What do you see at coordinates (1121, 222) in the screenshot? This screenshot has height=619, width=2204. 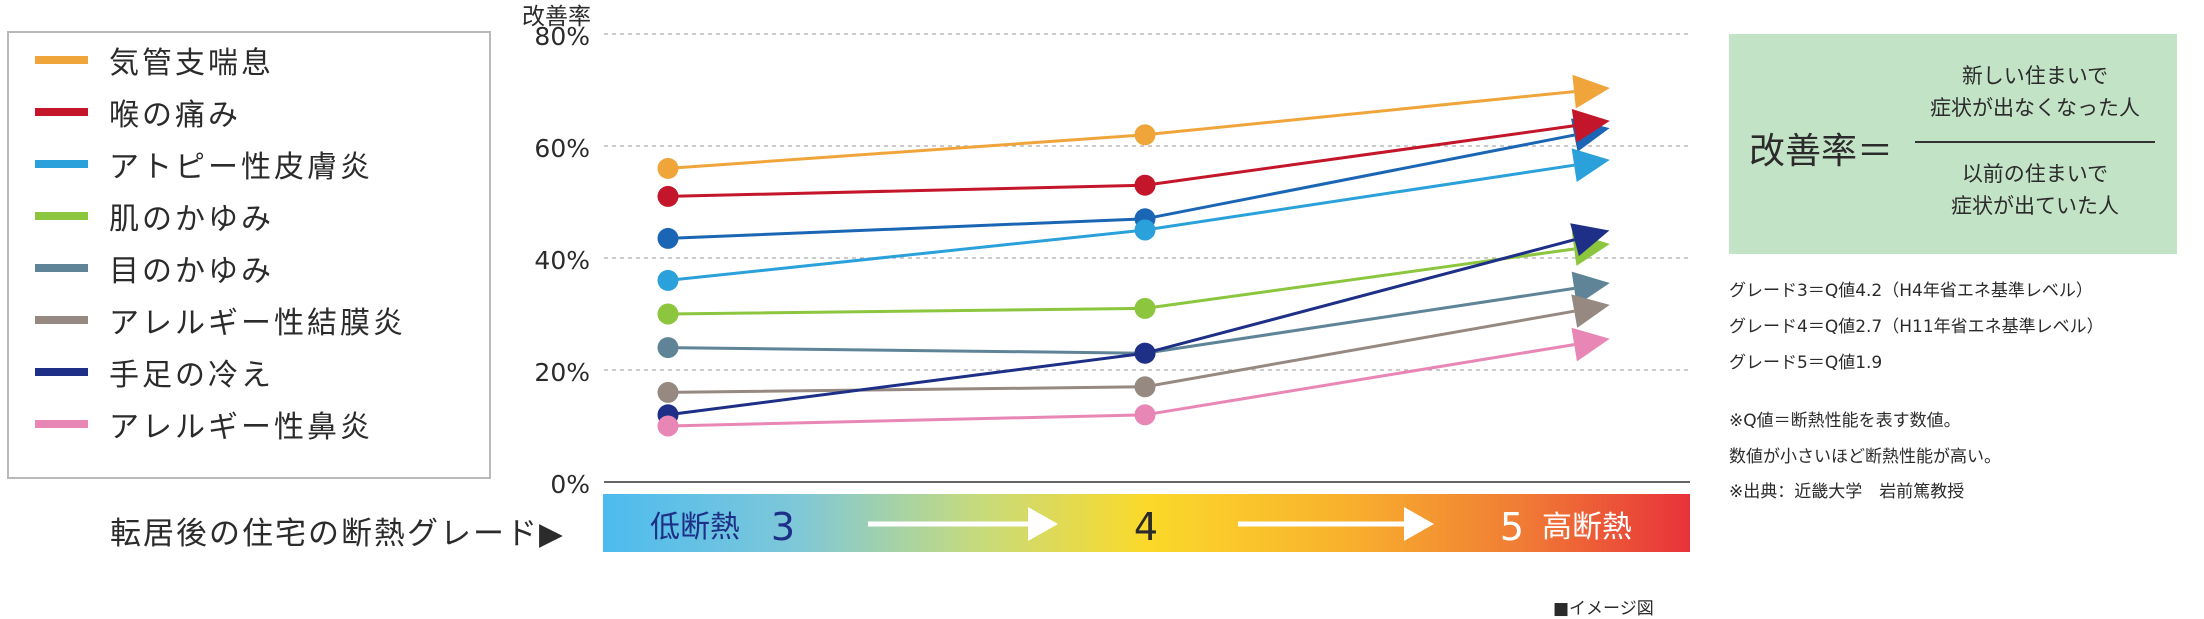 I see `series-3-line` at bounding box center [1121, 222].